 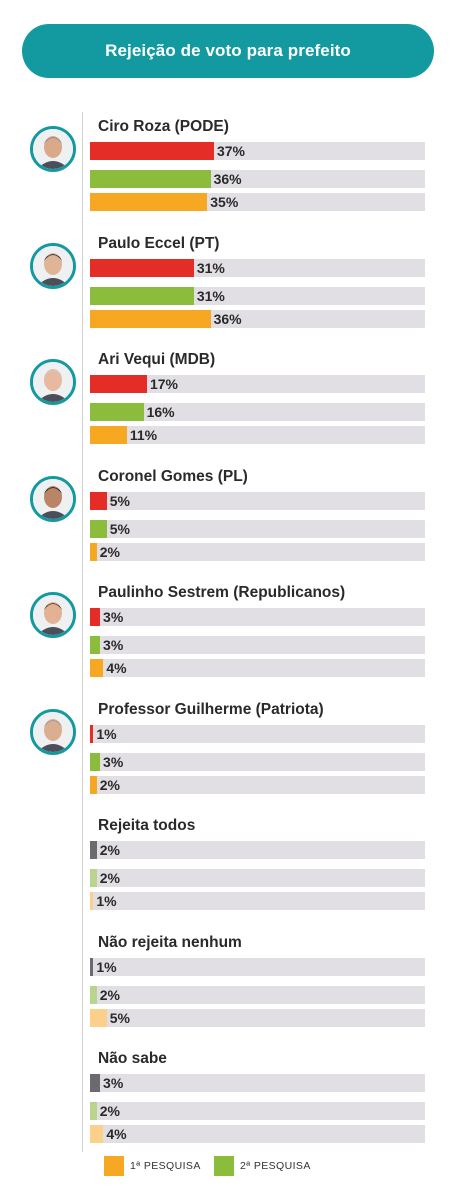 I want to click on bar-track: 17%, so click(x=257, y=384).